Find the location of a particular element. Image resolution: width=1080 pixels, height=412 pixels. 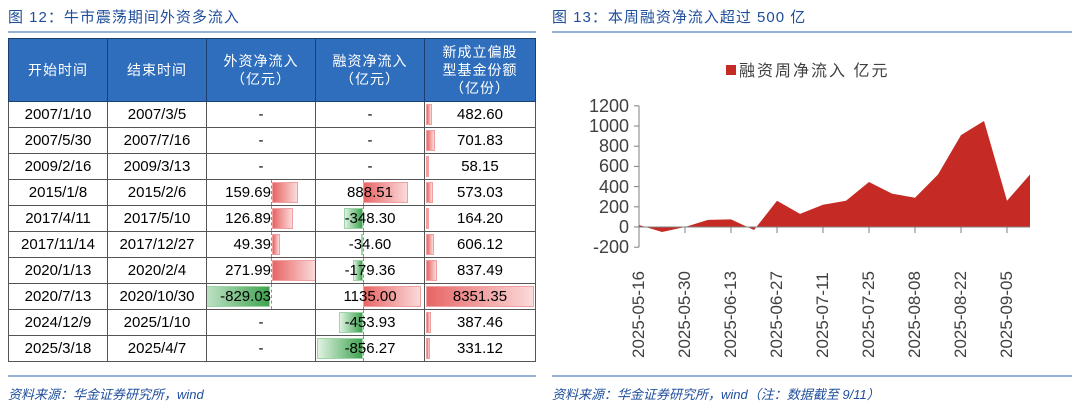

table-row: 2007/1/10 2007/3/5 - - 482.60 is located at coordinates (272, 114).